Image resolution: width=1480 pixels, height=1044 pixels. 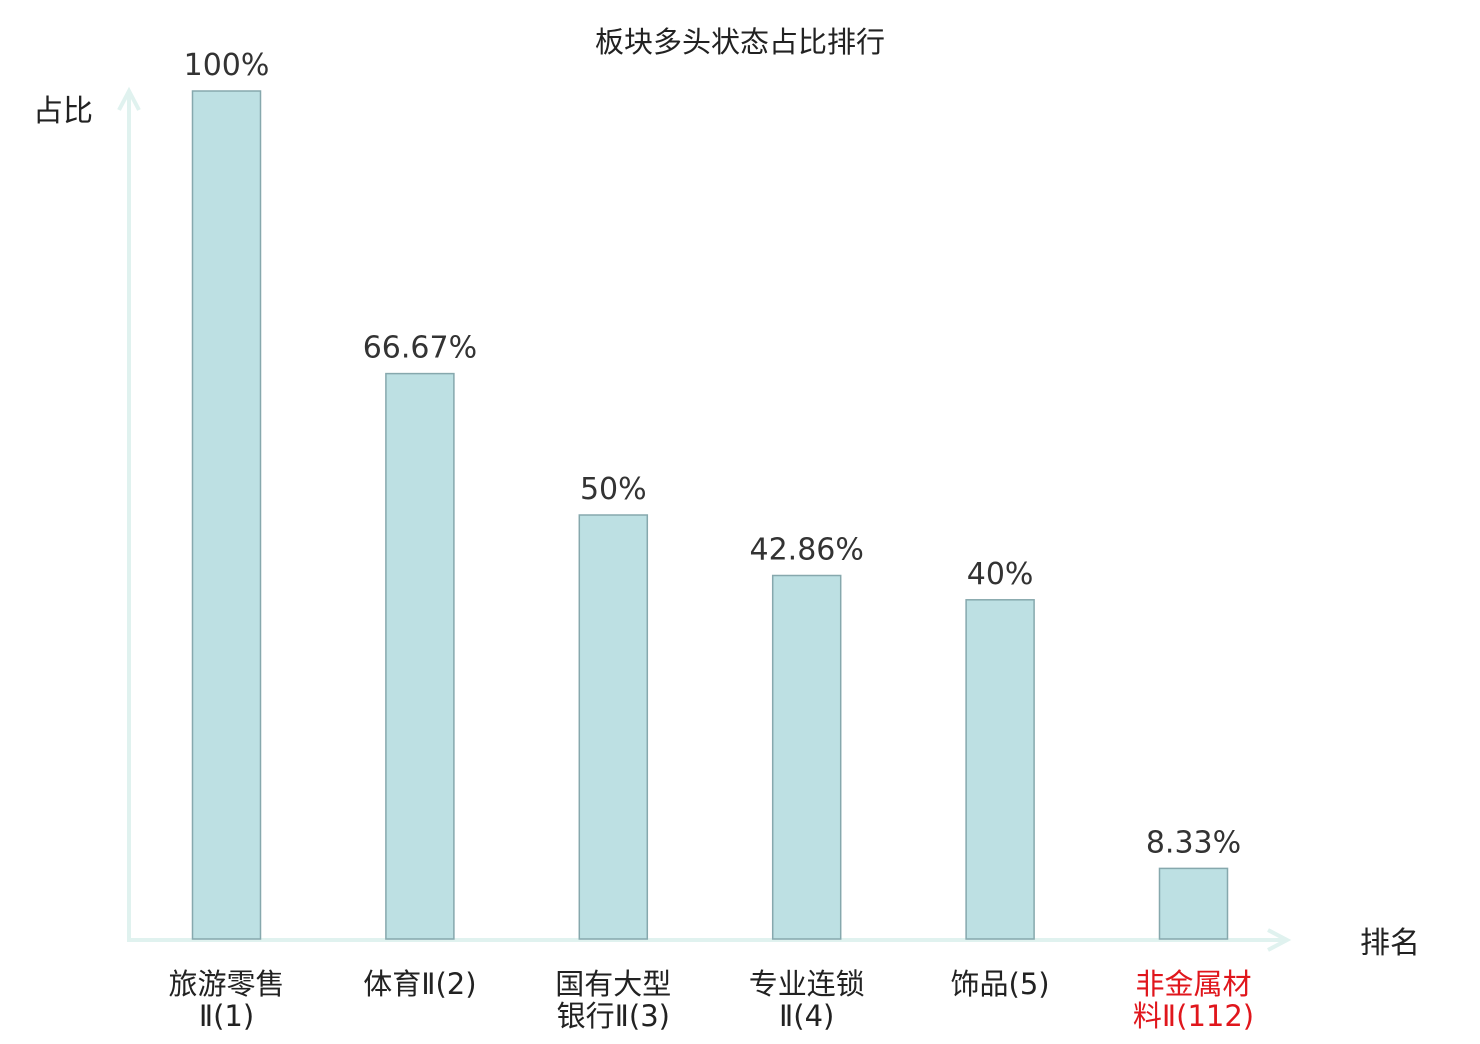 I want to click on category-tick-label: 银行Ⅱ(3), so click(x=613, y=1016).